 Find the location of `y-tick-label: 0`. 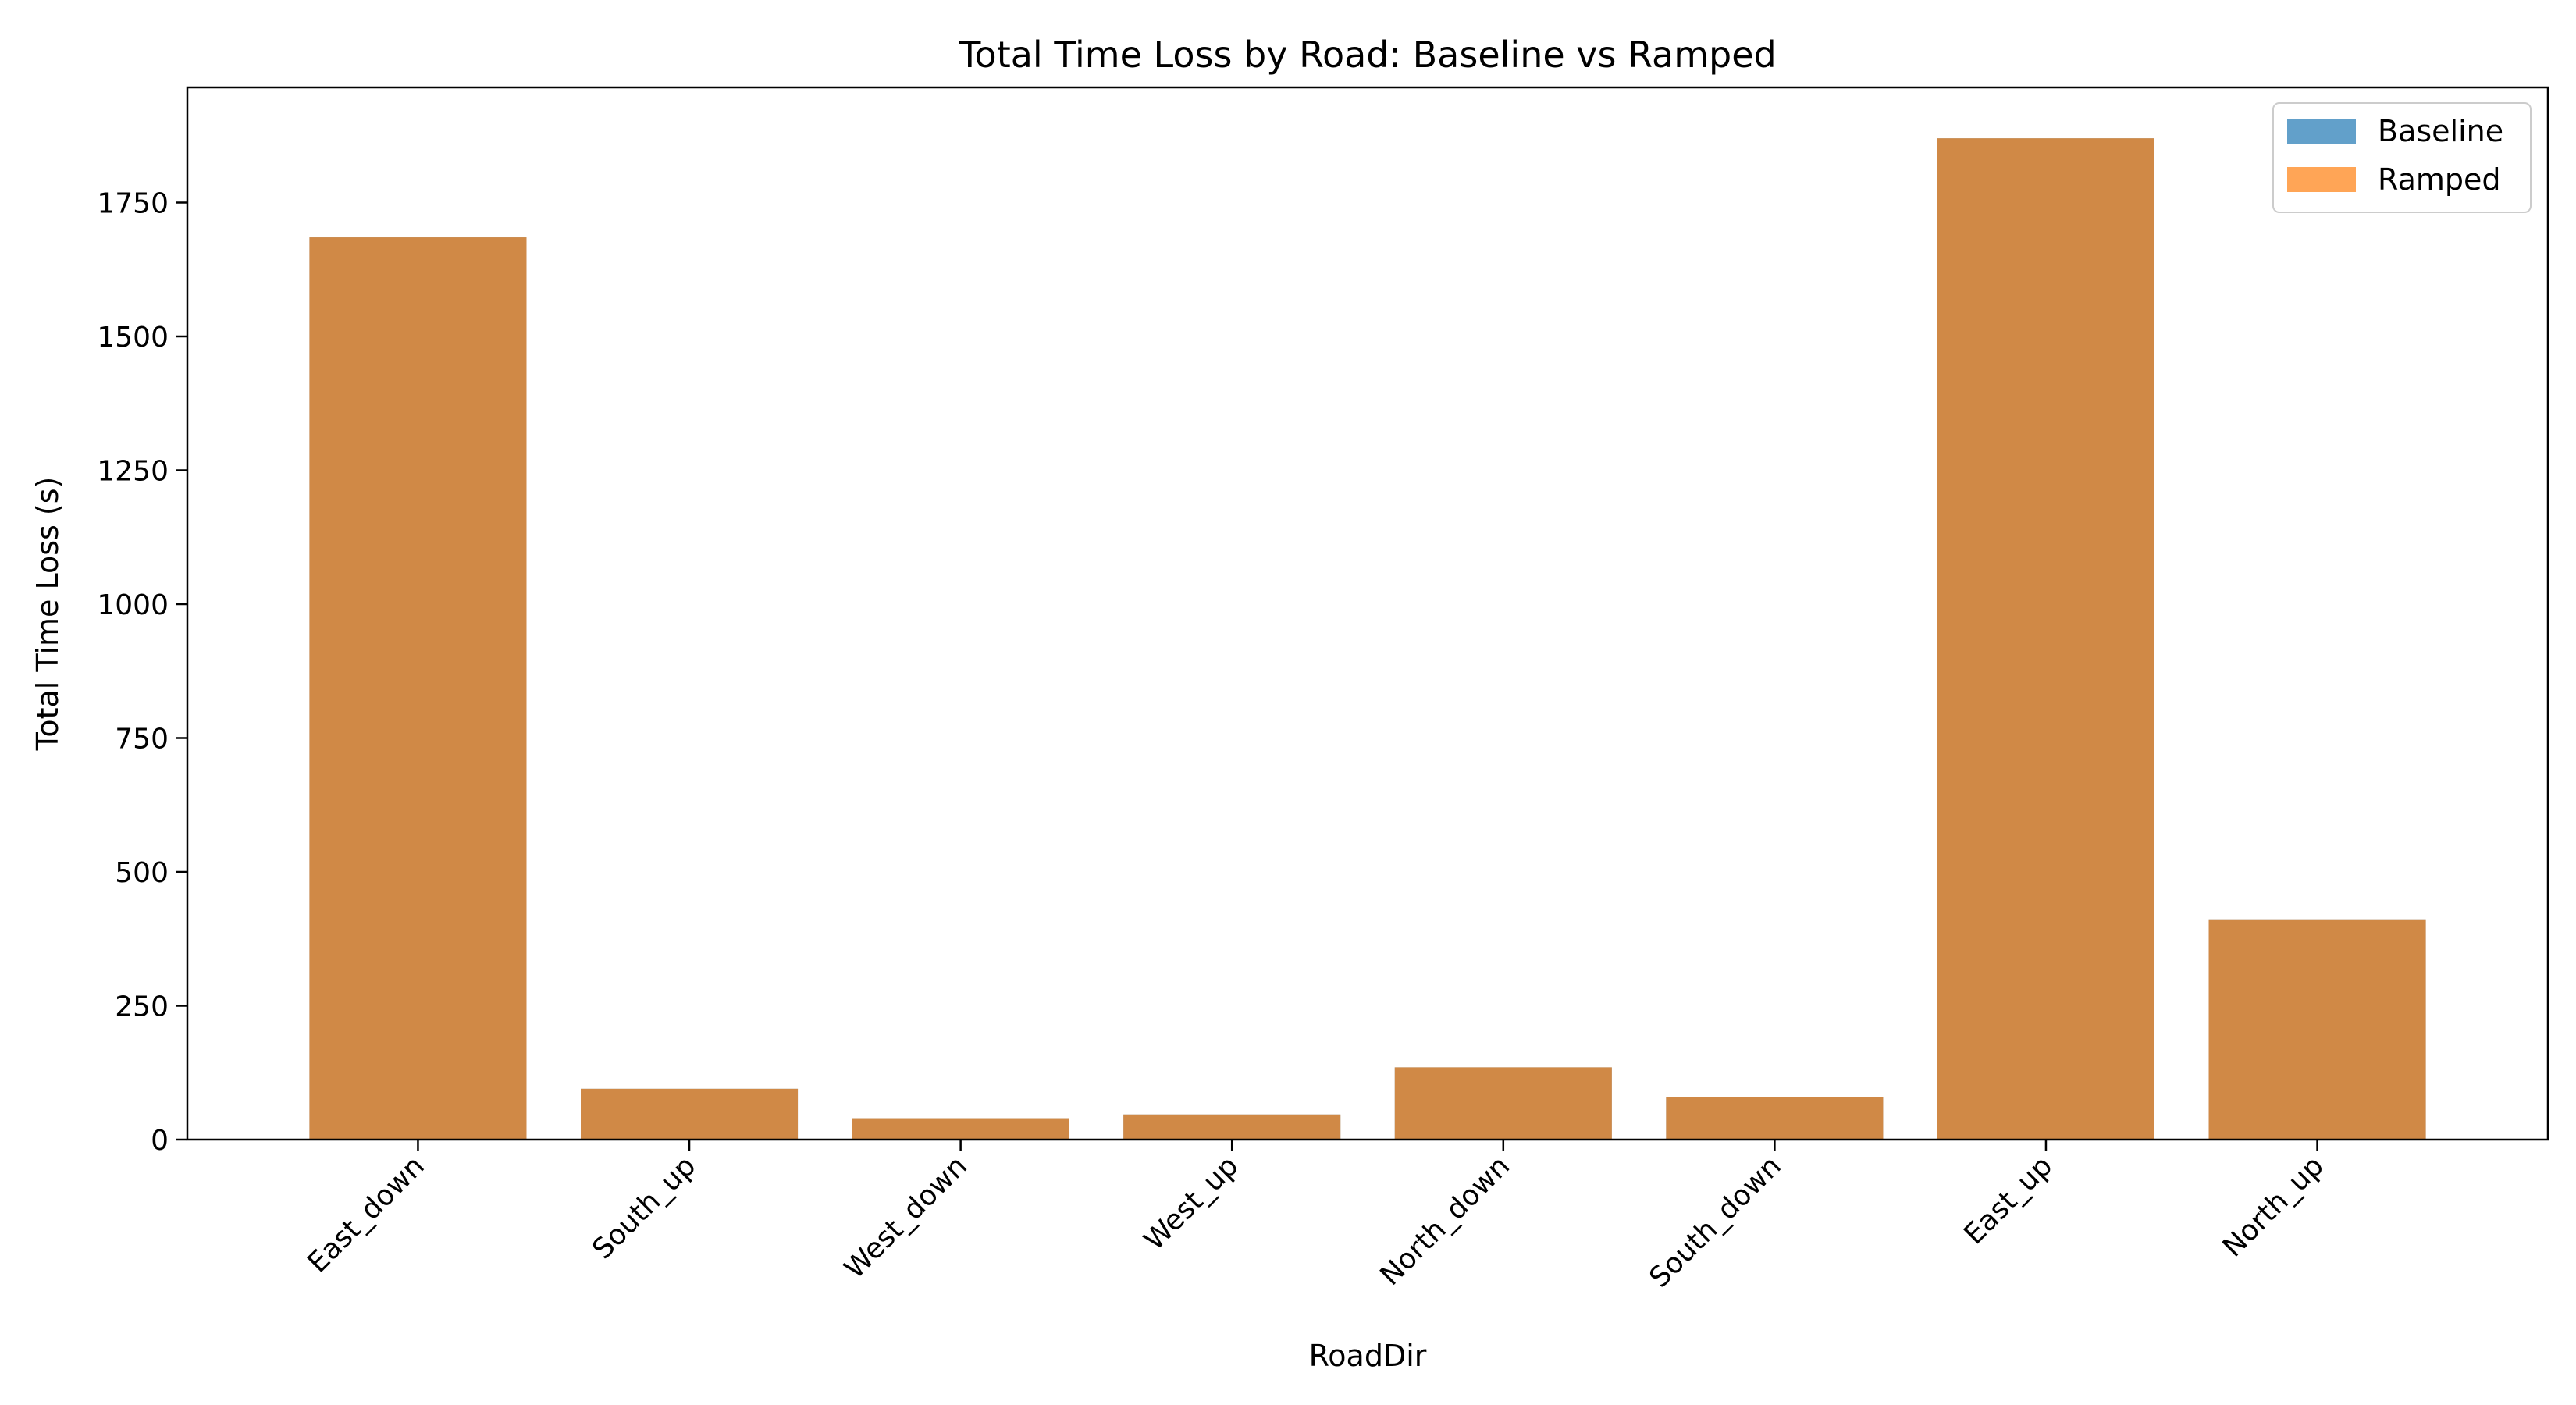

y-tick-label: 0 is located at coordinates (160, 1141).